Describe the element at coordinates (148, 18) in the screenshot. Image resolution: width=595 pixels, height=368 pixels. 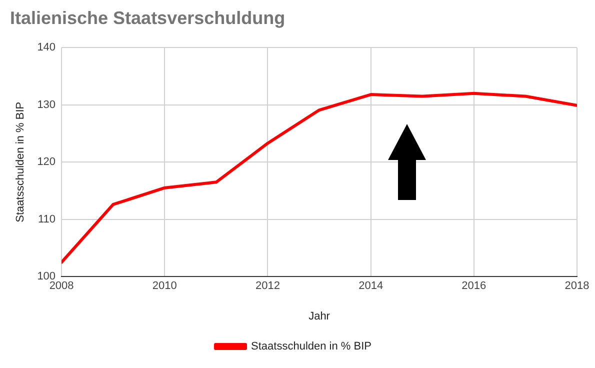
I see `chart-title: Italienische Staatsverschuldung` at that location.